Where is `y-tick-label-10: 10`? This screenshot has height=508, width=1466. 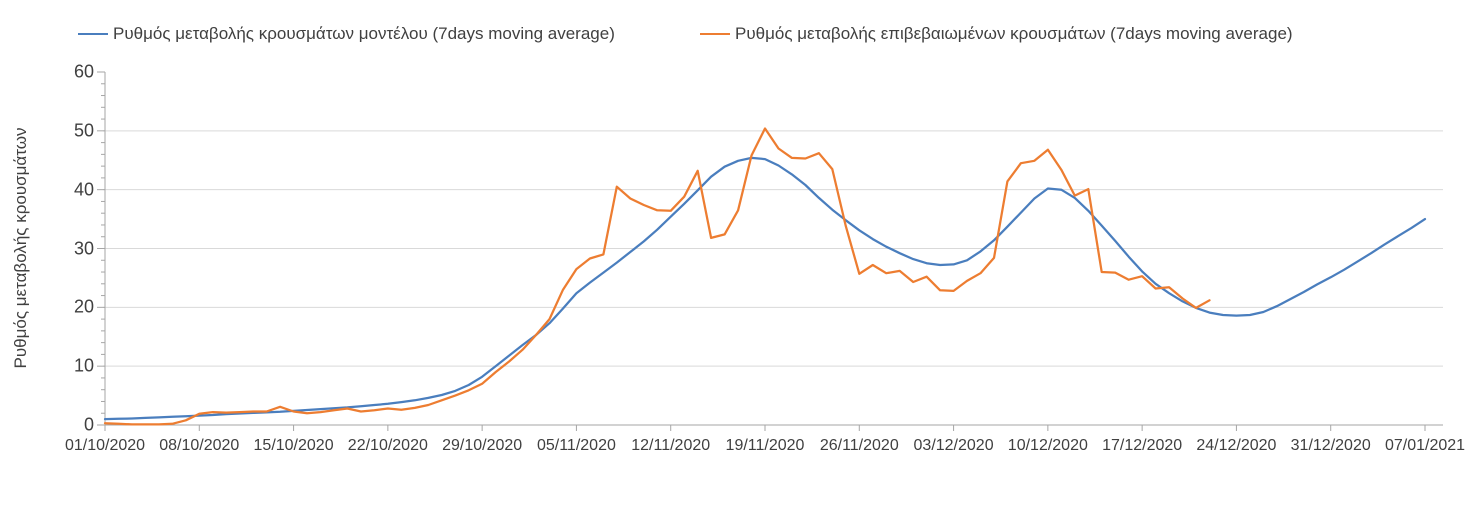 y-tick-label-10: 10 is located at coordinates (83, 365).